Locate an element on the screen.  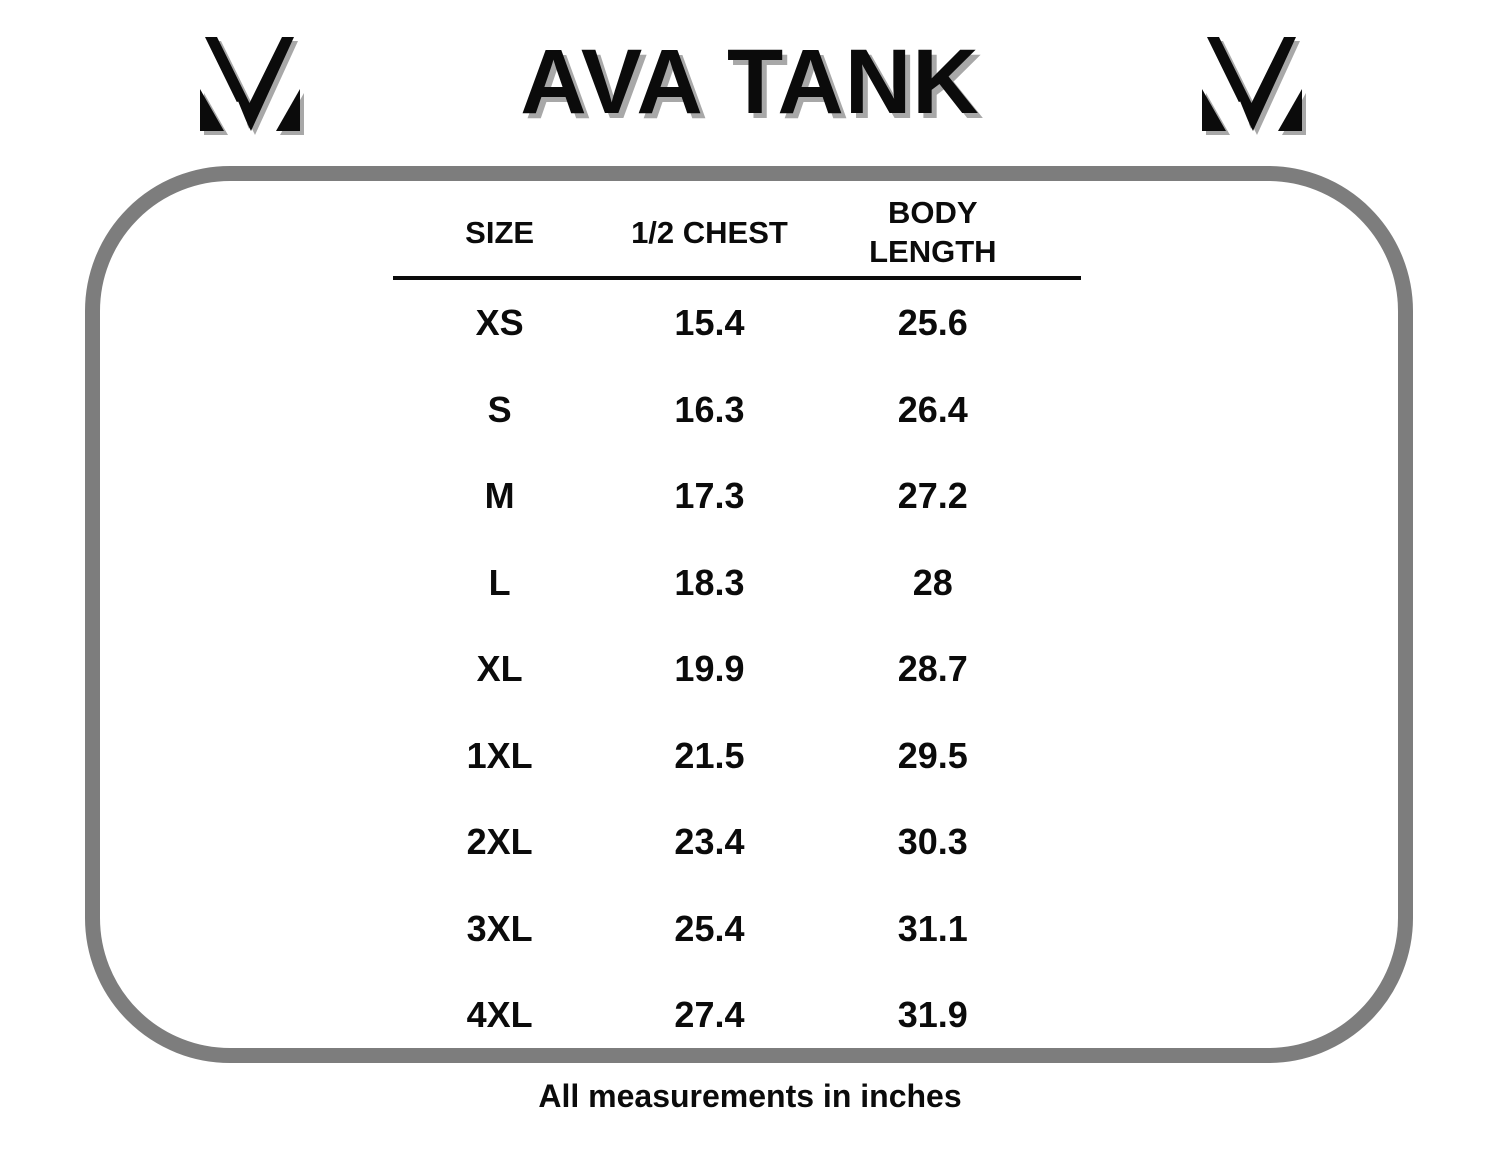
cell-body-length: 28 is located at coordinates (932, 582).